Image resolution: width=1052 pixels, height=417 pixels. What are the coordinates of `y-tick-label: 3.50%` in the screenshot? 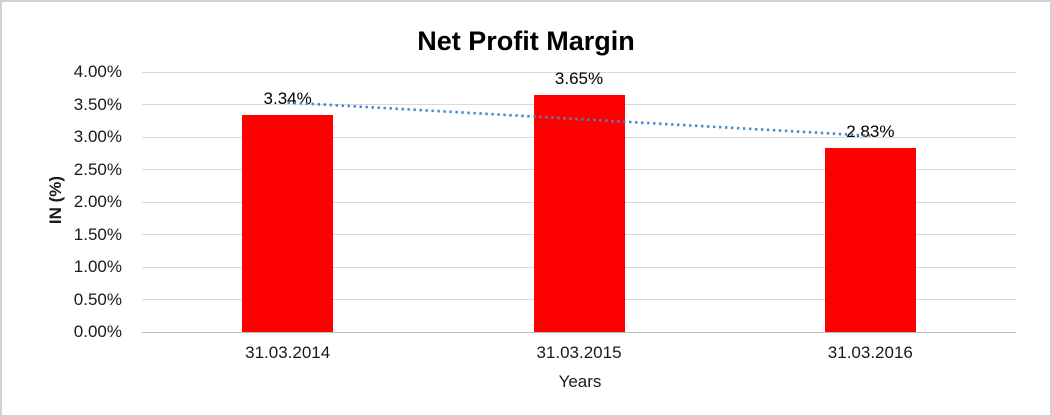 It's located at (97, 104).